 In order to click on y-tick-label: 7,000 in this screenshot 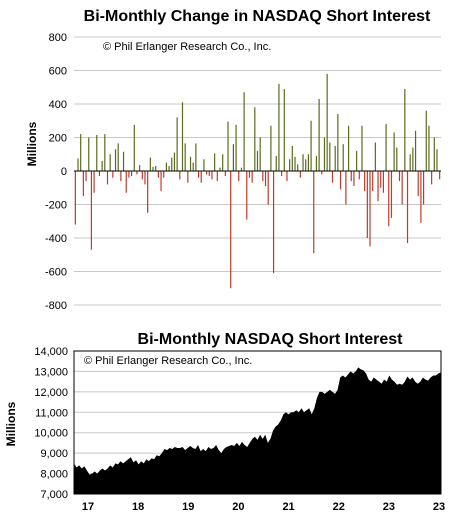, I will do `click(54, 495)`.